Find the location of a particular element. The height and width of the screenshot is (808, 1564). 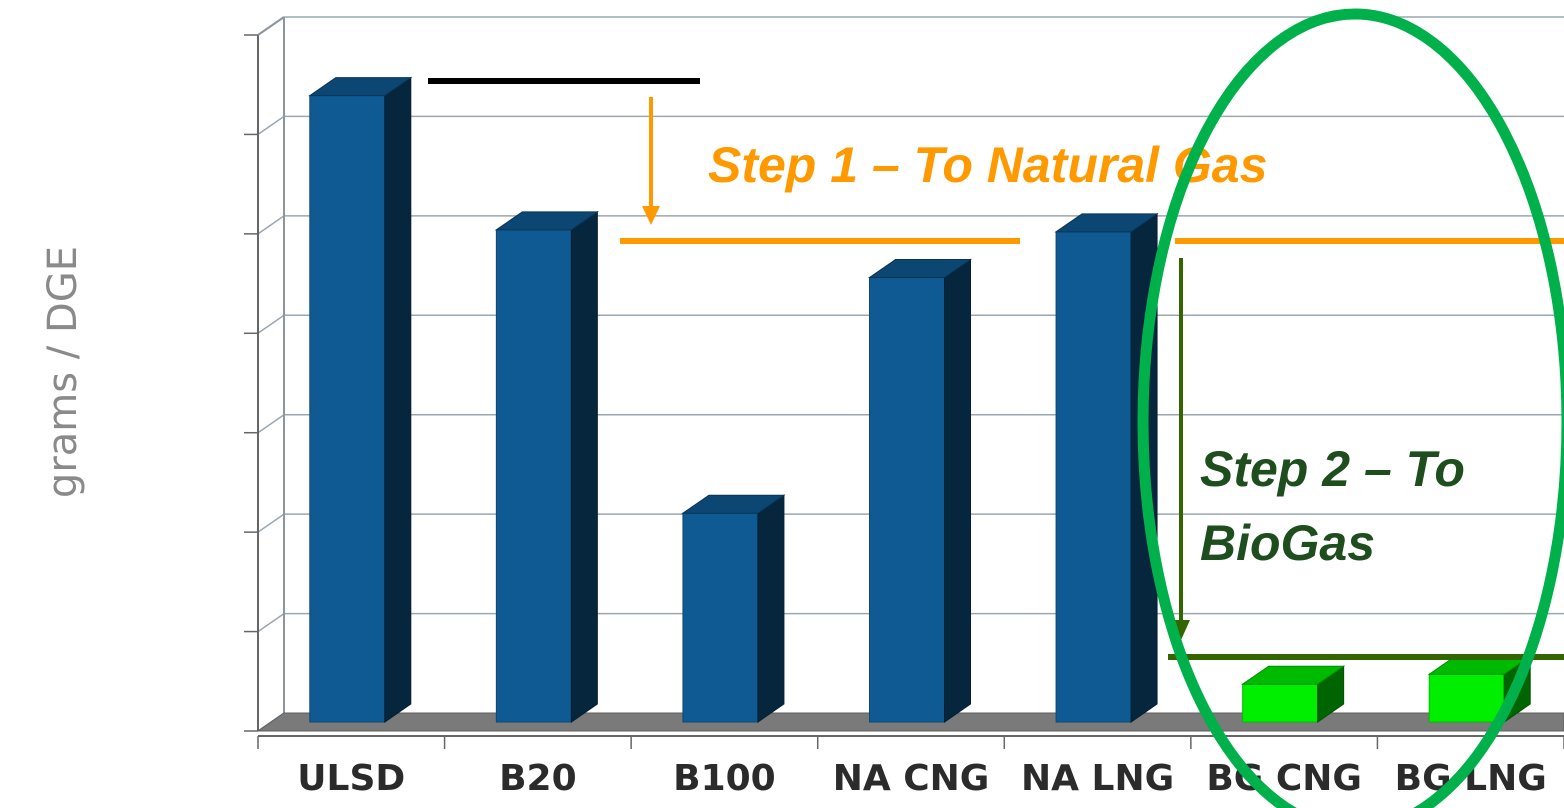

bar-ulsd is located at coordinates (360, 399).